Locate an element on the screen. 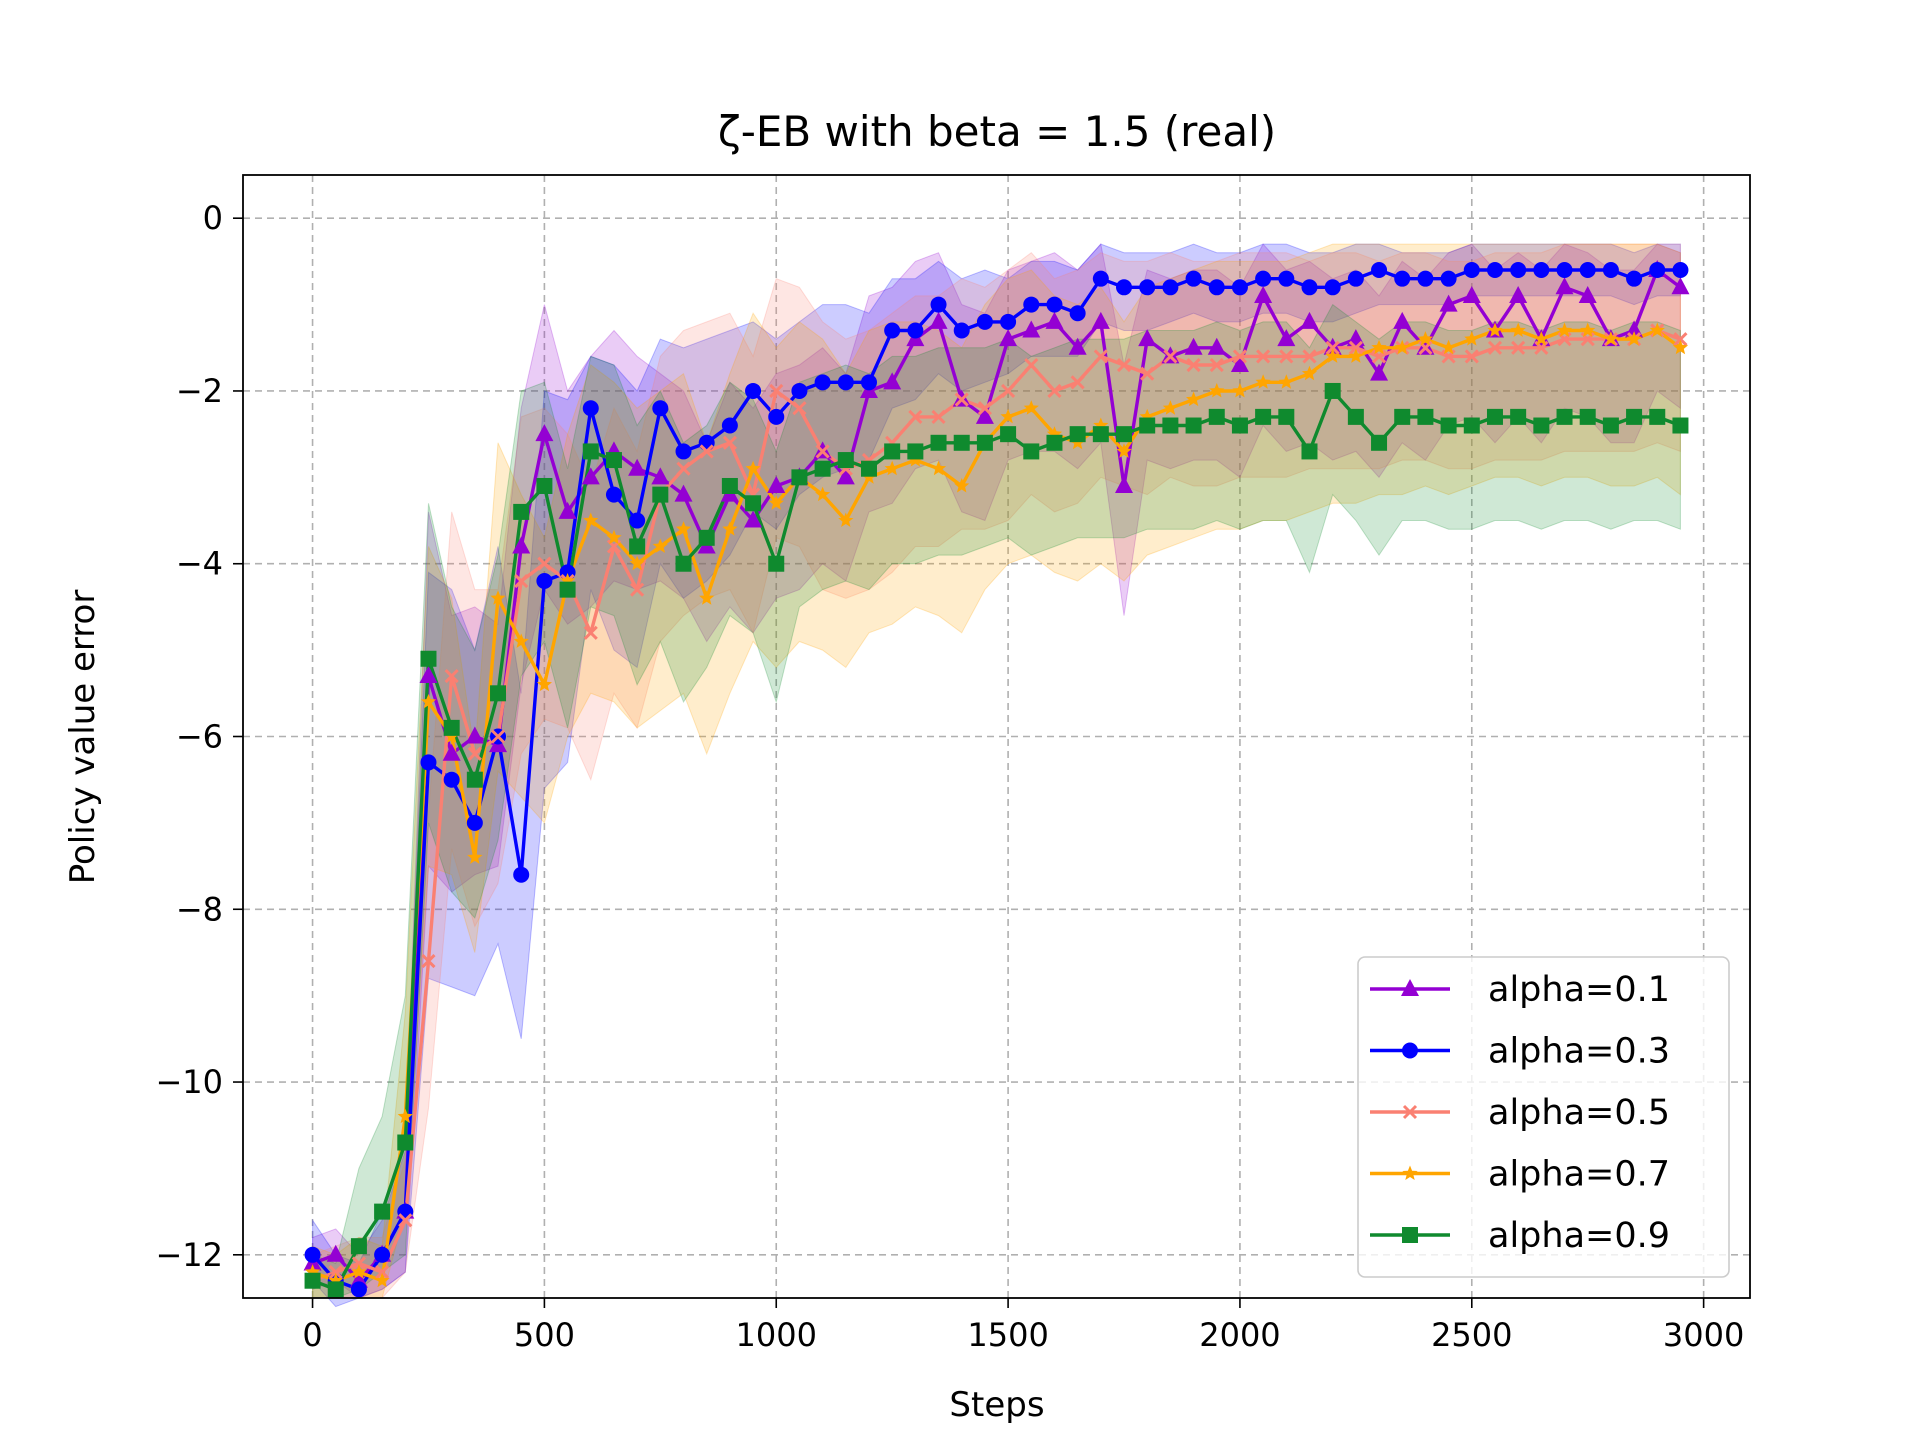  y-tick-label: −6 is located at coordinates (199, 737).